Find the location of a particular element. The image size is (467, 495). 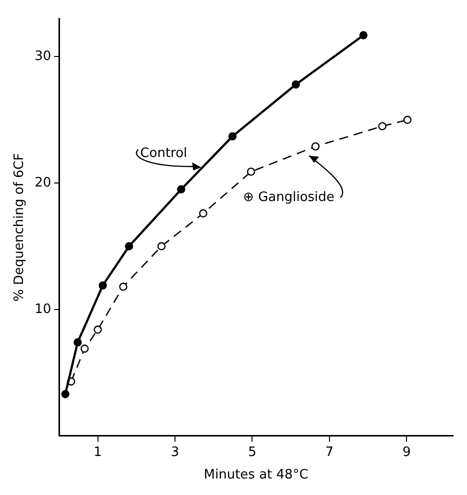

series-label: Control is located at coordinates (164, 153).